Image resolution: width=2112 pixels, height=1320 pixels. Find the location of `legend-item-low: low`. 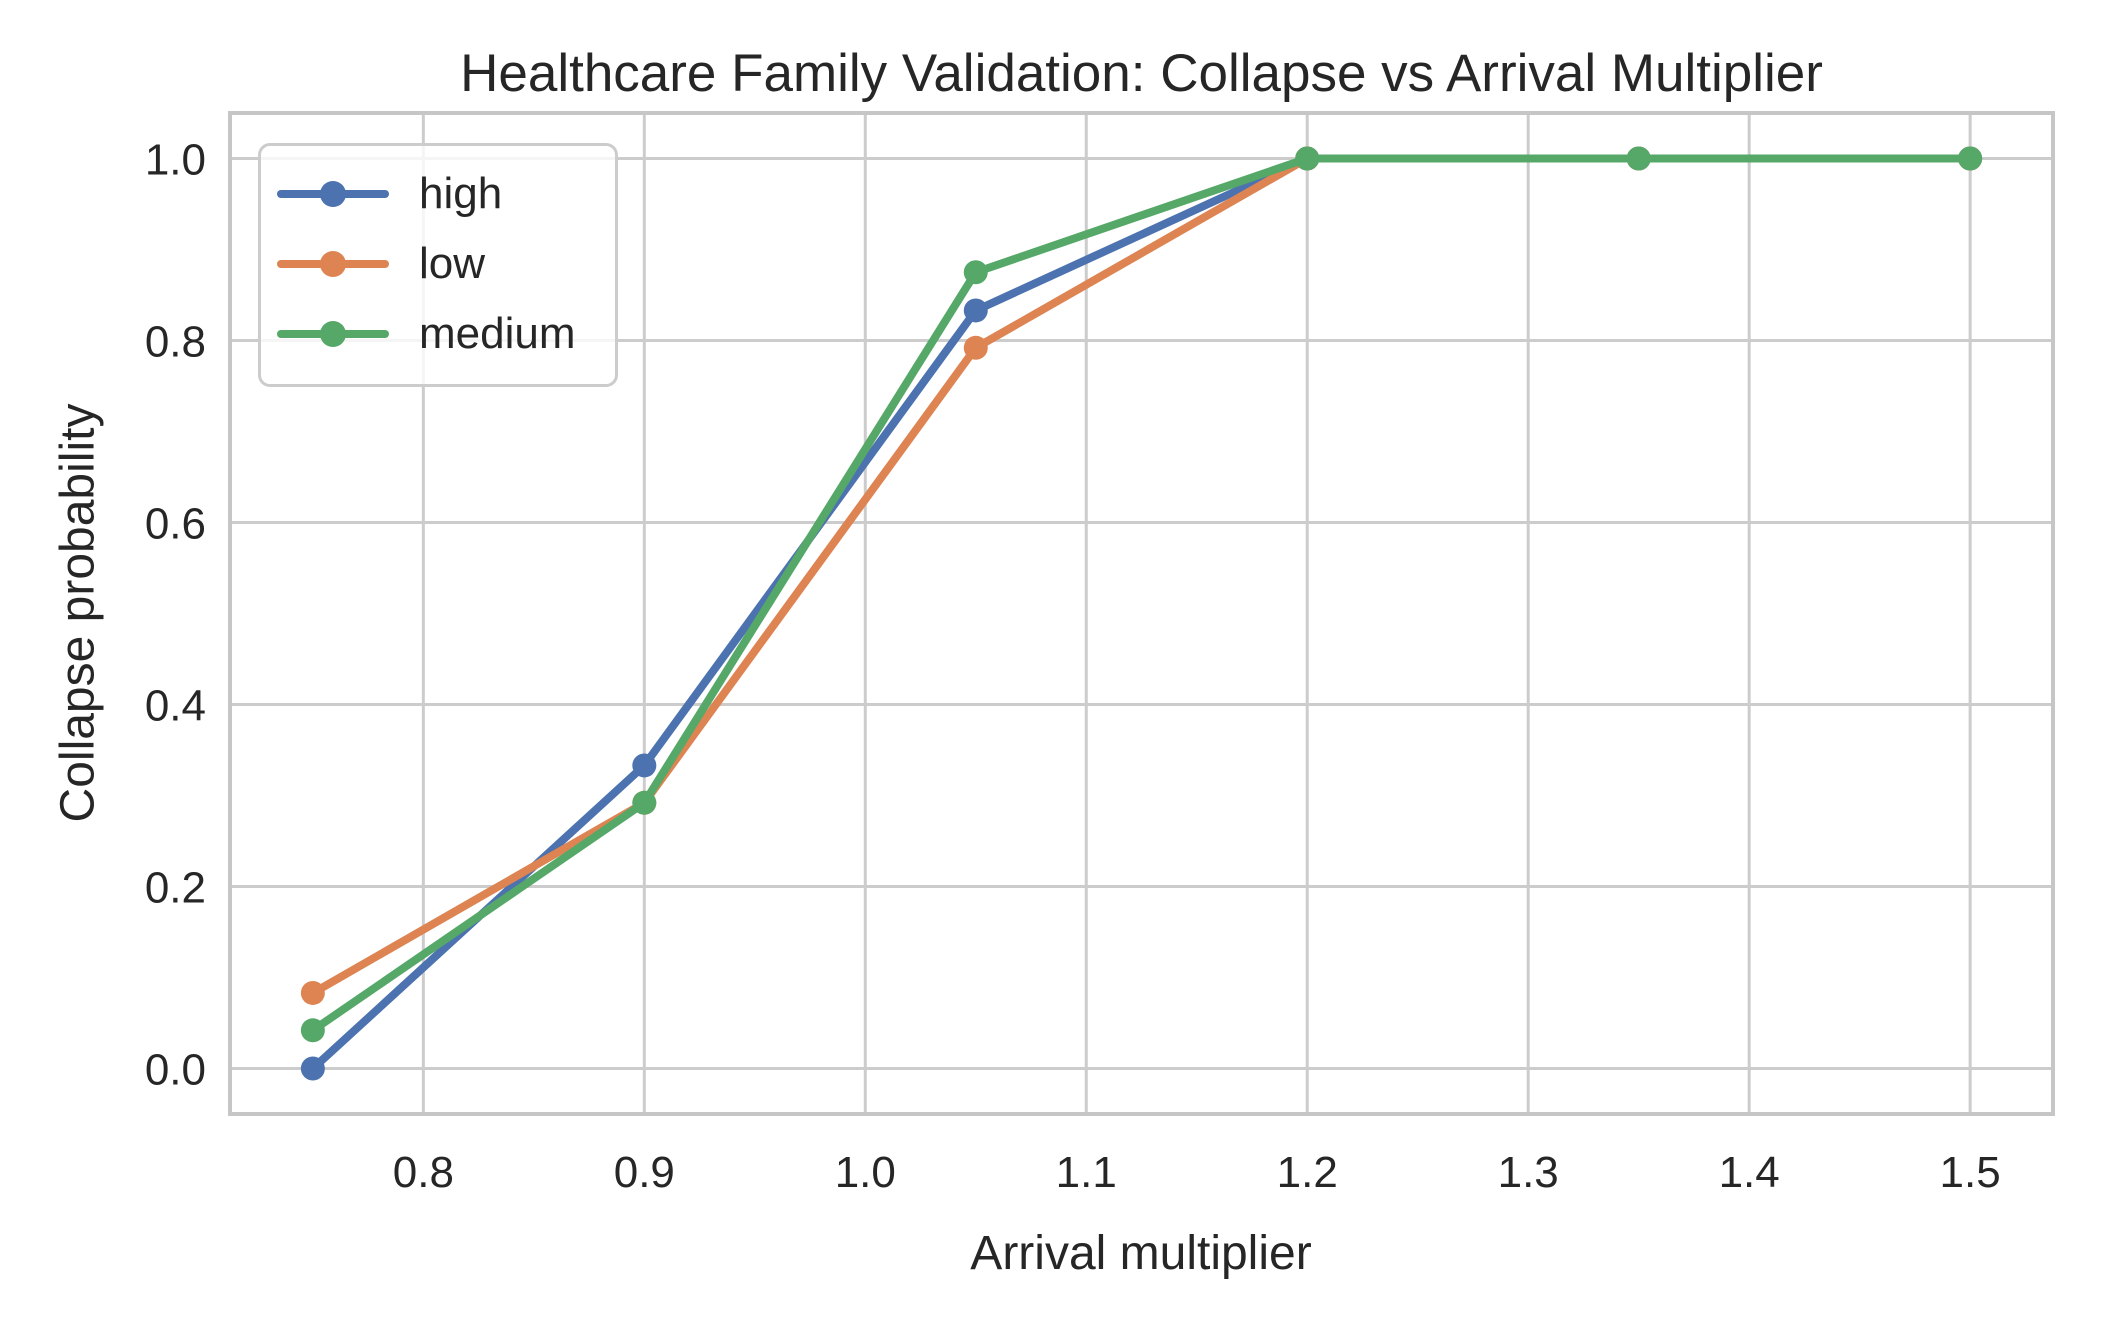

legend-item-low: low is located at coordinates (432, 264).